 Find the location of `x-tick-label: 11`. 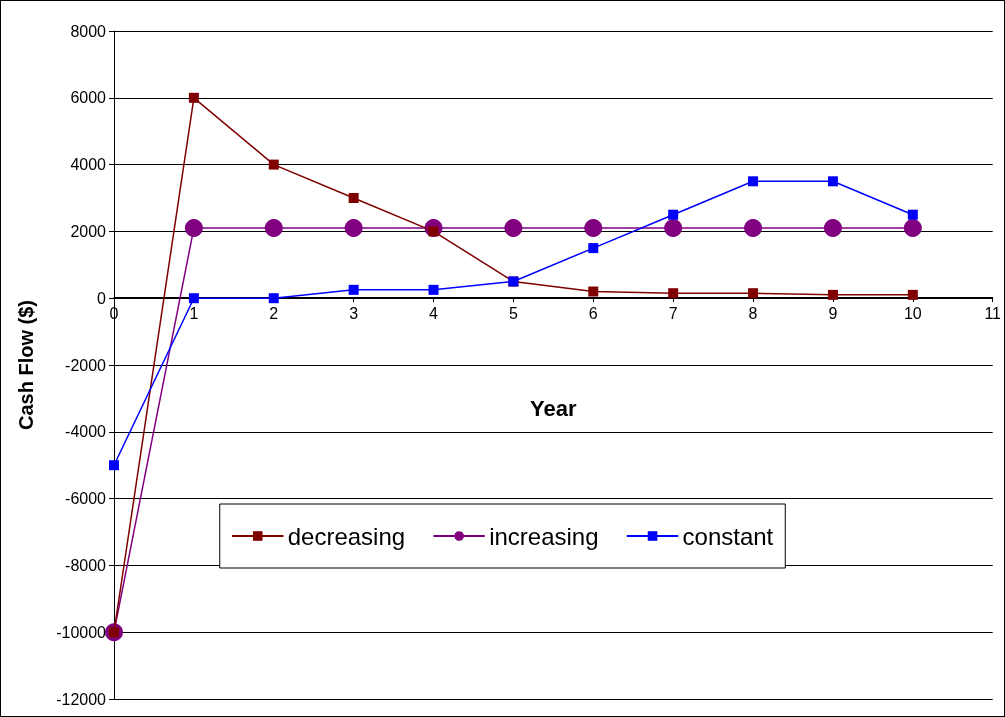

x-tick-label: 11 is located at coordinates (993, 313).